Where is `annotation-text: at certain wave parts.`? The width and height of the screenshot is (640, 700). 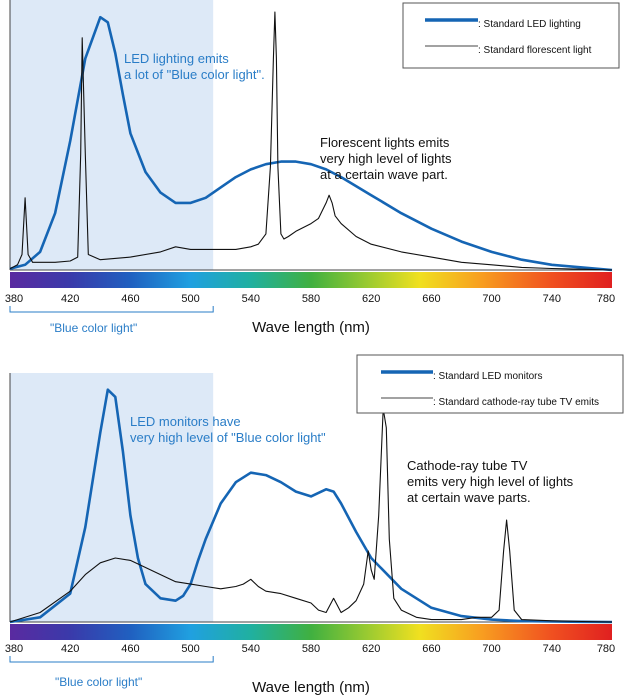 annotation-text: at certain wave parts. is located at coordinates (469, 497).